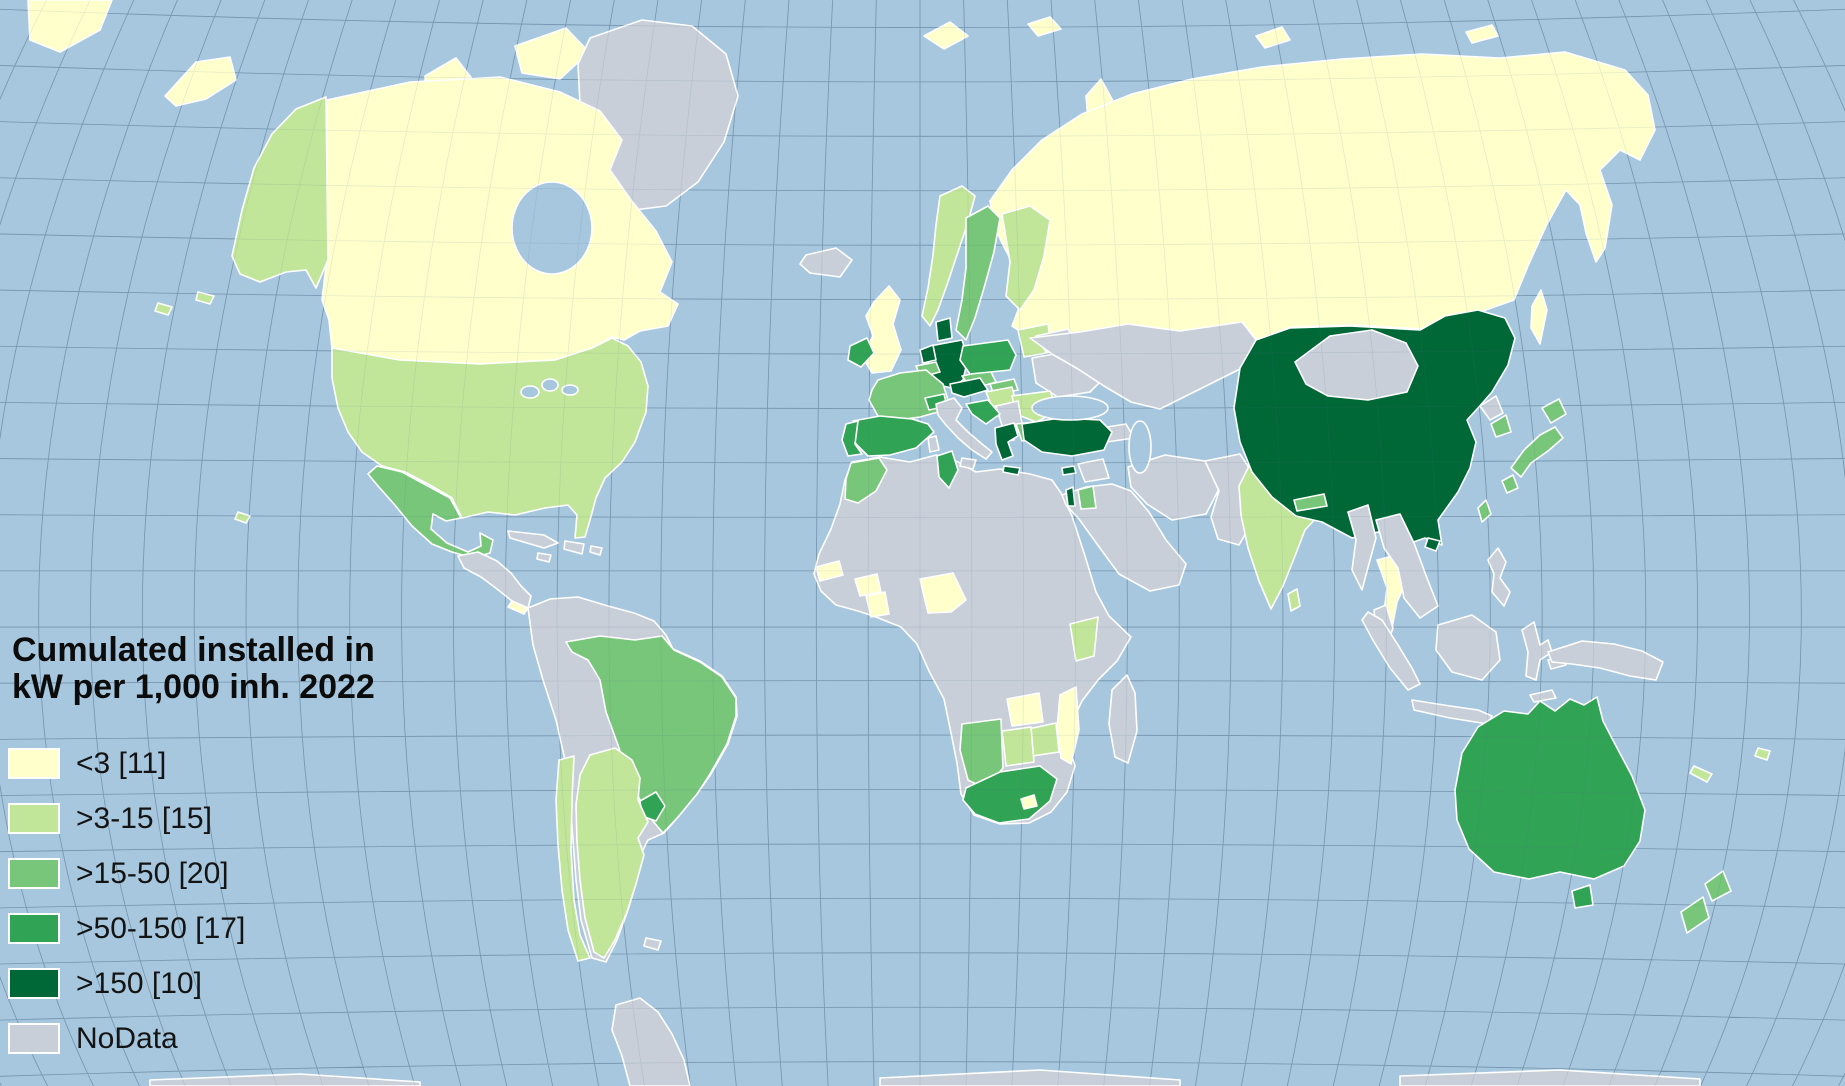 Image resolution: width=1845 pixels, height=1086 pixels. I want to click on map-title-line2: kW per 1,000 inh. 2022, so click(193, 687).